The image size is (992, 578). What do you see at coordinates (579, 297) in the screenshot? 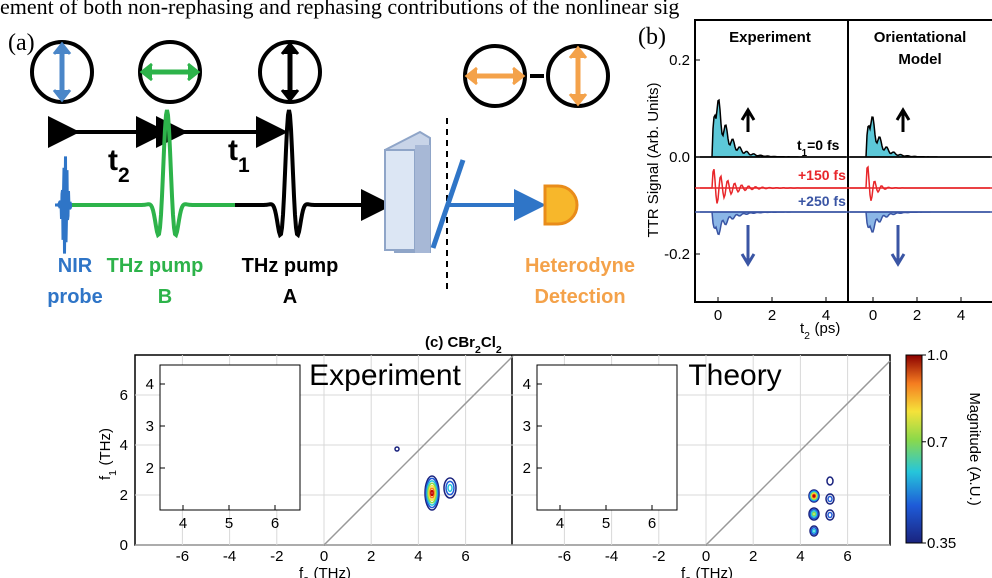
I see `pulse-label: Detection` at bounding box center [579, 297].